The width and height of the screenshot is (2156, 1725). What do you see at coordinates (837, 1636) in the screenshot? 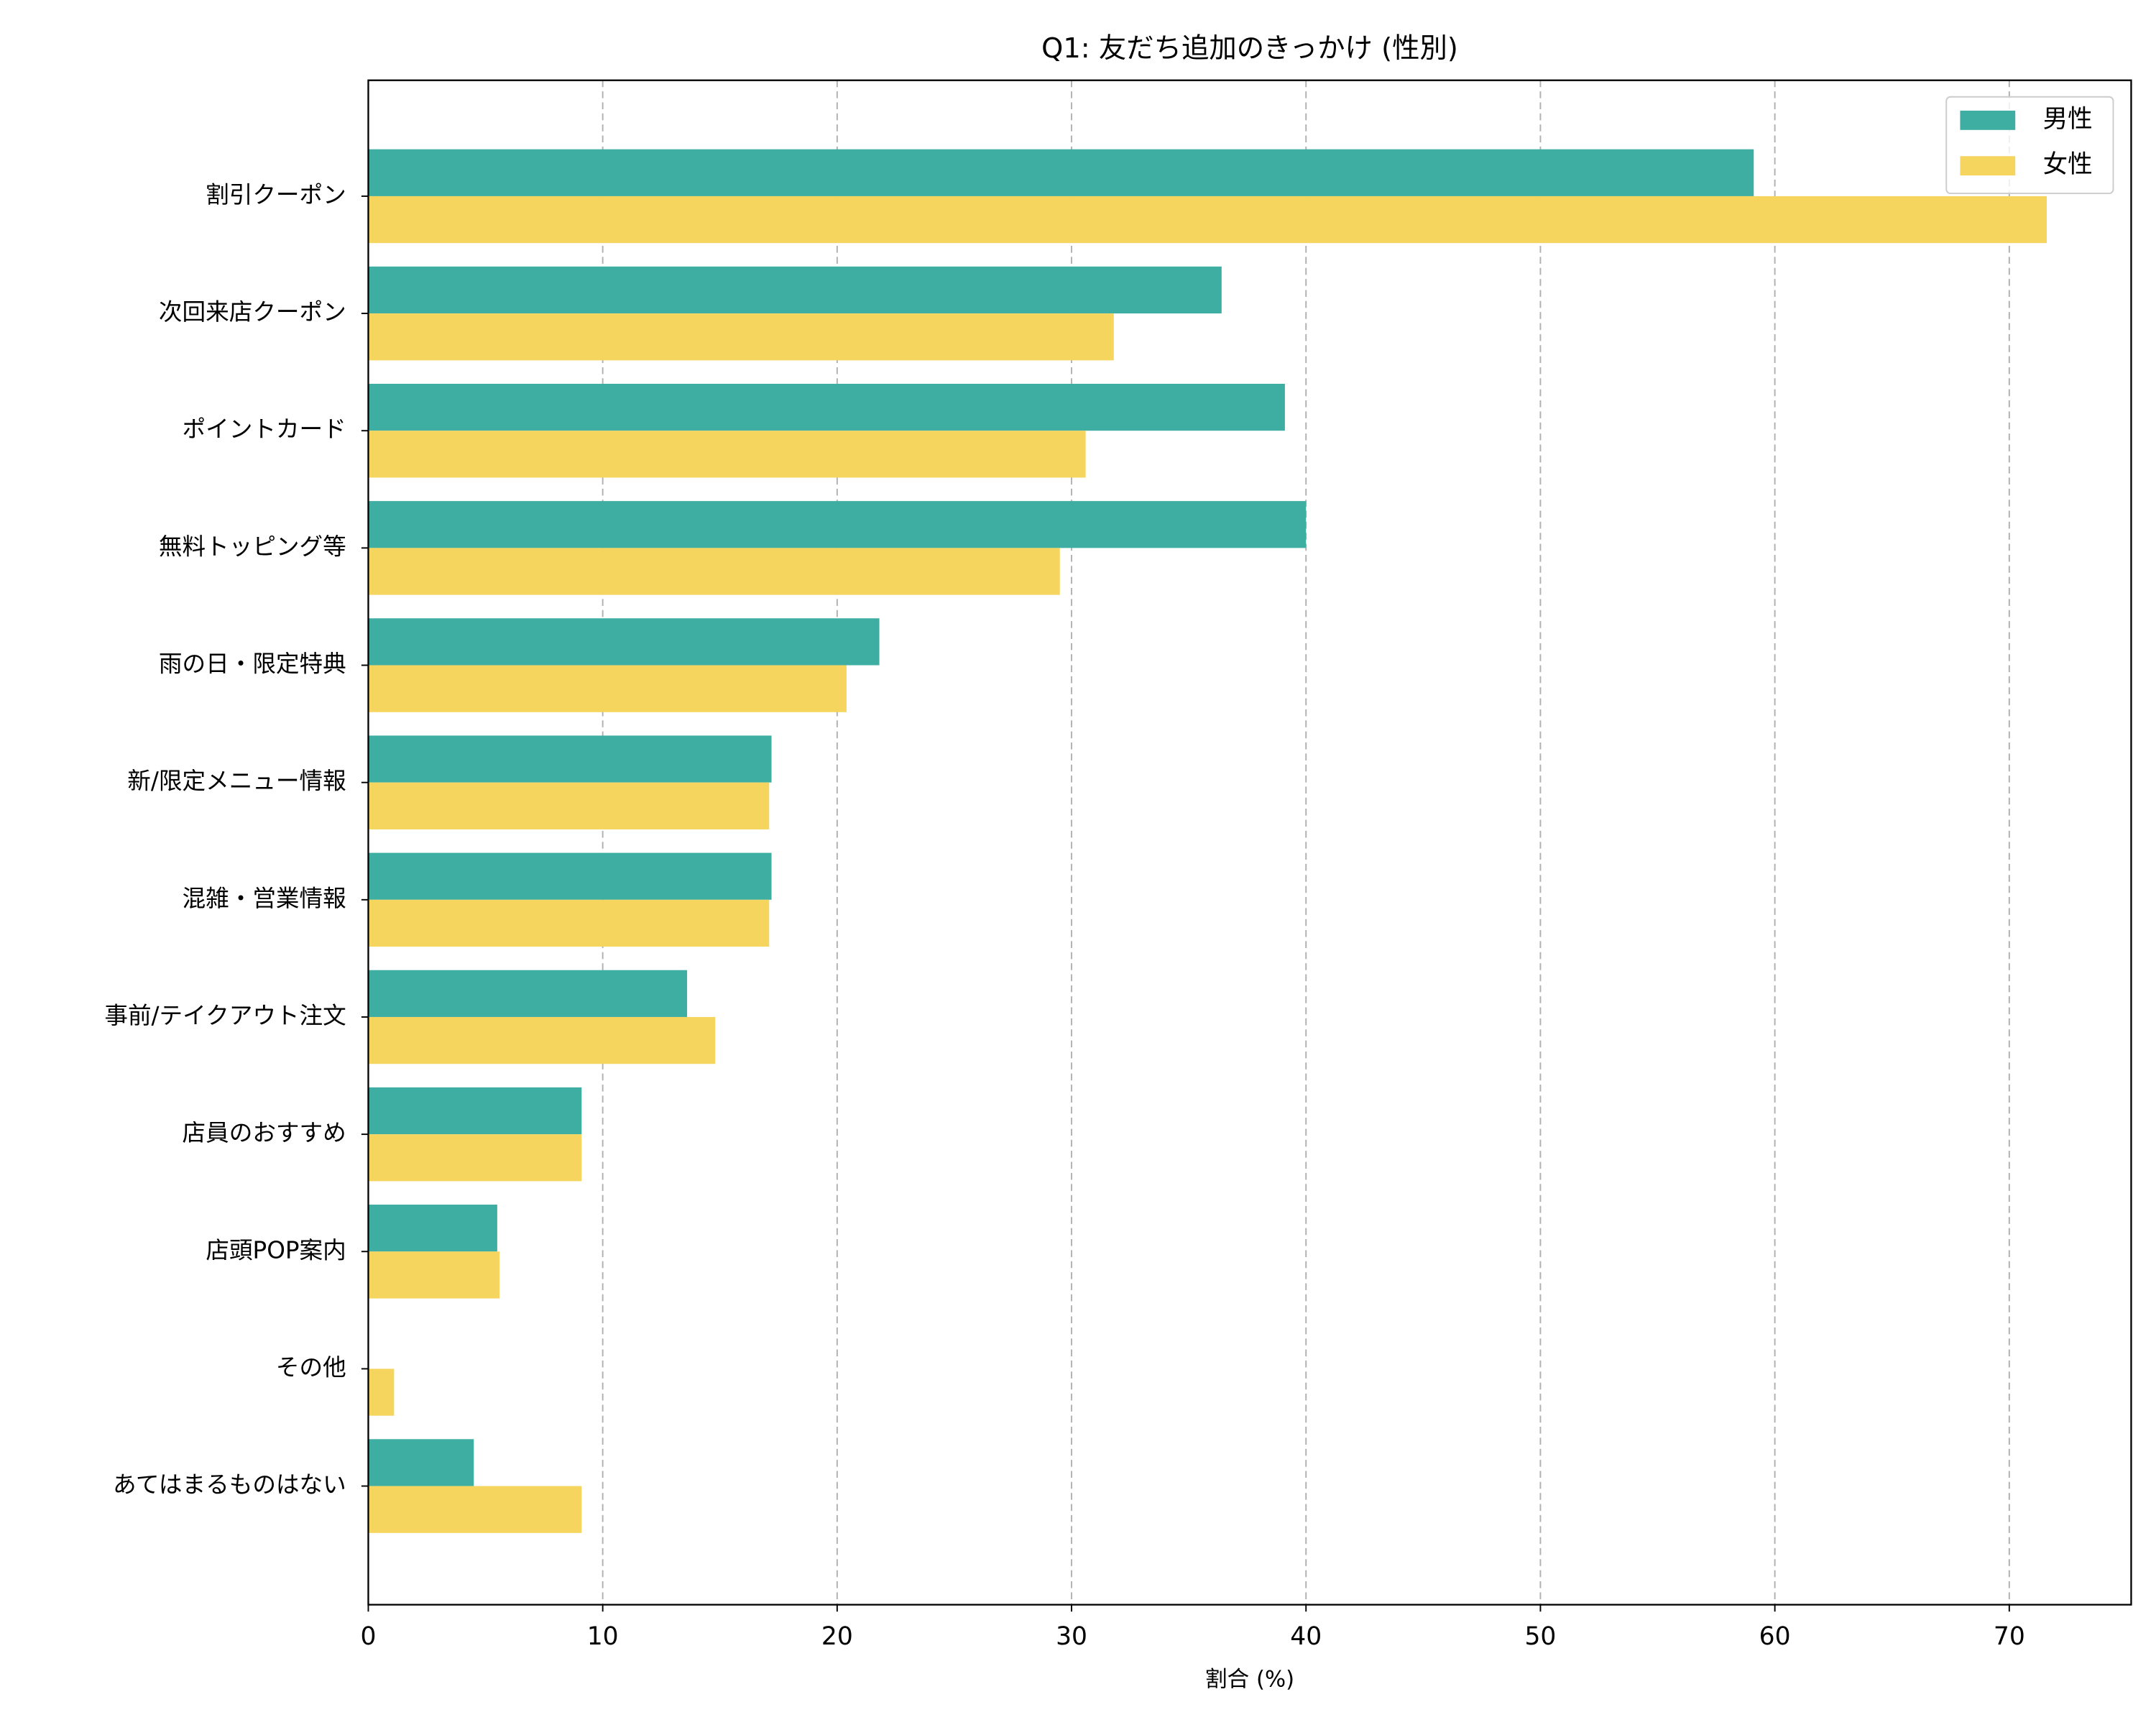
I see `x-tick-label: 20` at bounding box center [837, 1636].